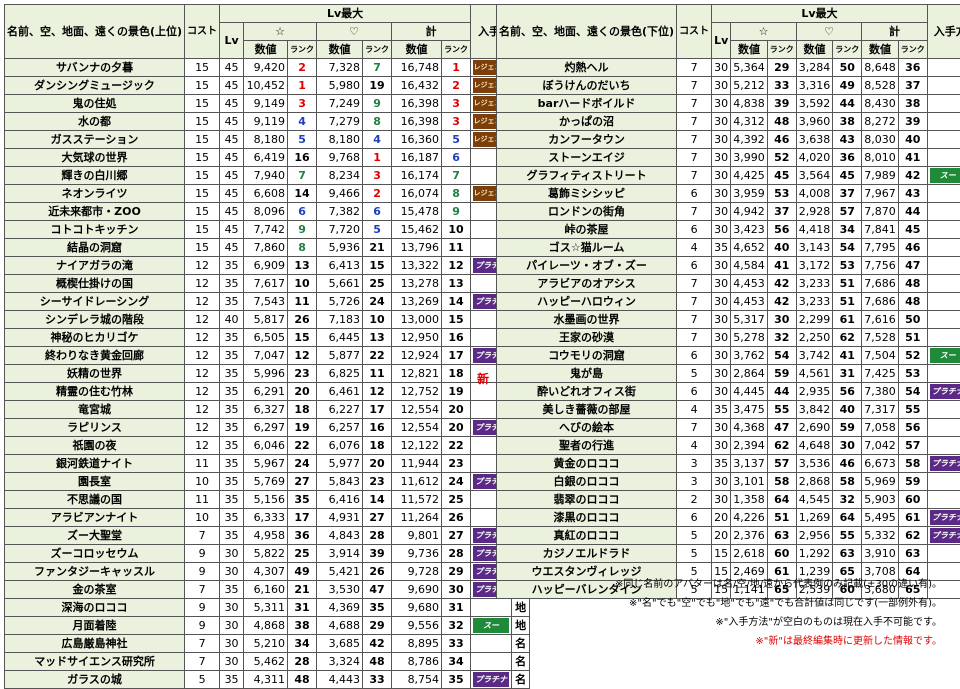 This screenshot has height=689, width=960. Describe the element at coordinates (749, 176) in the screenshot. I see `star-value: 4,425` at that location.